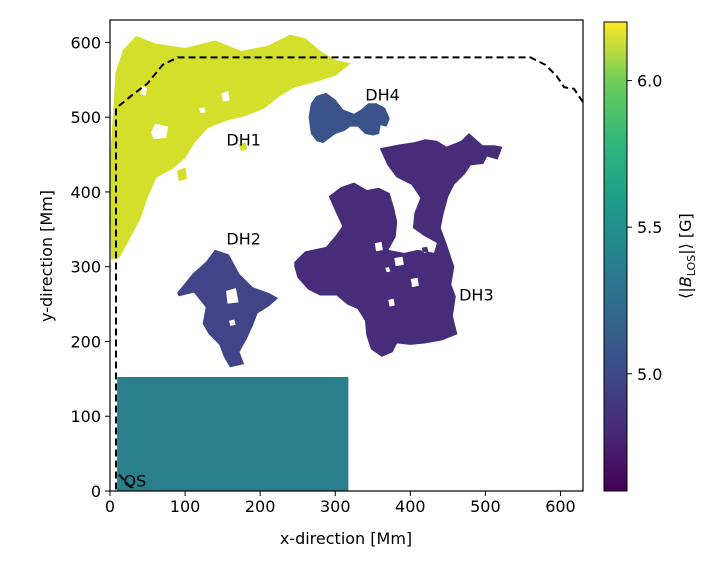 The image size is (720, 564). What do you see at coordinates (649, 81) in the screenshot?
I see `colorbar-tick-label: 6.0` at bounding box center [649, 81].